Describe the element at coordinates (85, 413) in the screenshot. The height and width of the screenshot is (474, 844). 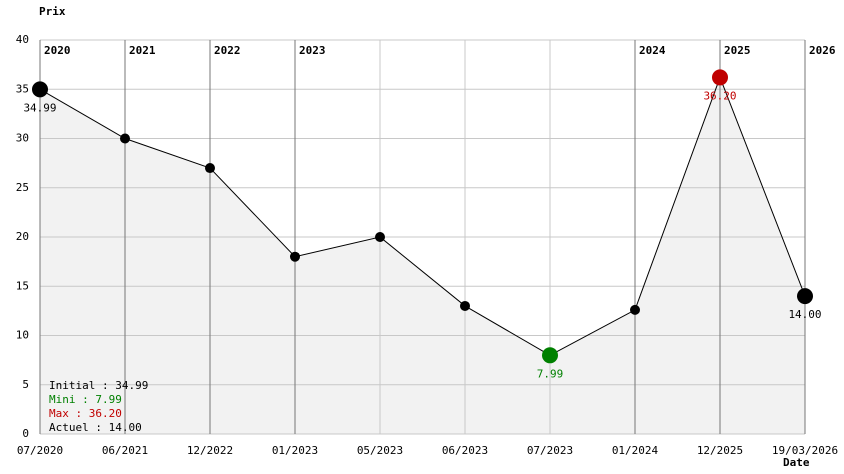
I see `summary-line: Max : 36.20` at that location.